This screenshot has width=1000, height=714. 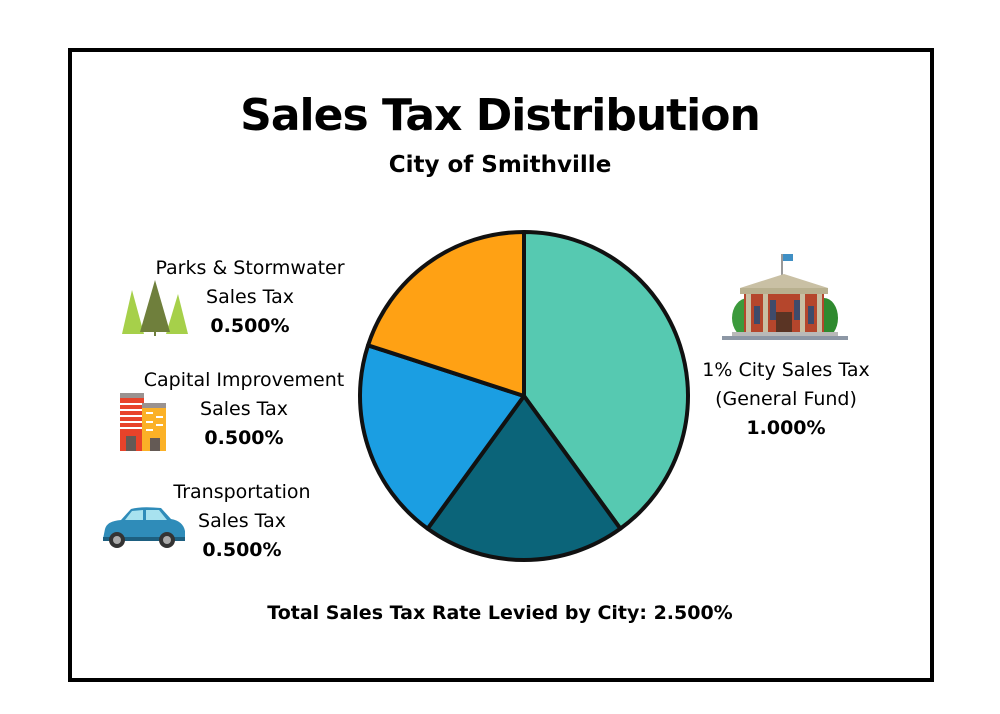 What do you see at coordinates (785, 297) in the screenshot?
I see `city-hall-icon` at bounding box center [785, 297].